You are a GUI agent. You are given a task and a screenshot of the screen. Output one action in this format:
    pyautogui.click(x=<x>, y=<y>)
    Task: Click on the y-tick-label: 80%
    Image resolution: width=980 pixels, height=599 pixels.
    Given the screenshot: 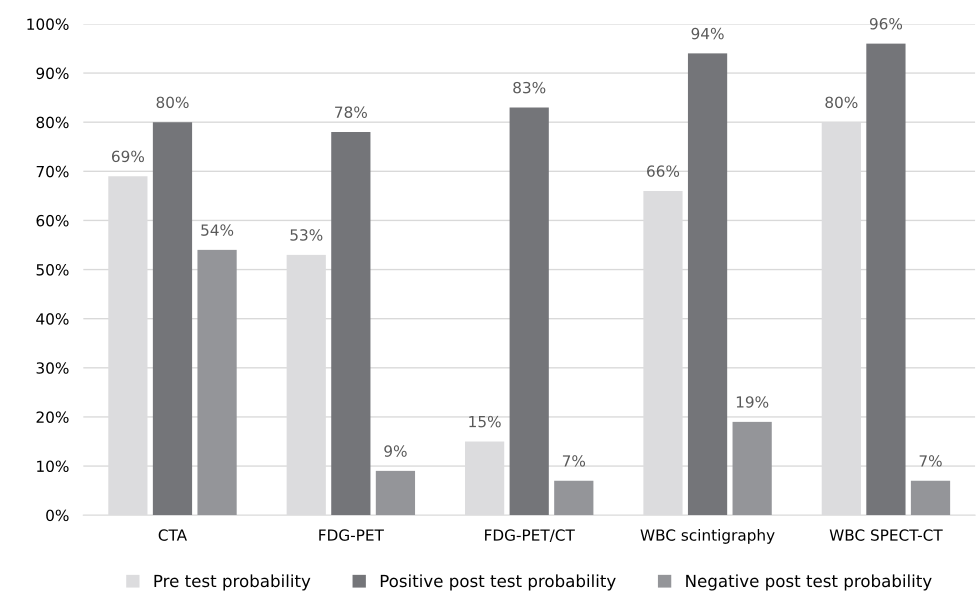 What is the action you would take?
    pyautogui.click(x=52, y=122)
    